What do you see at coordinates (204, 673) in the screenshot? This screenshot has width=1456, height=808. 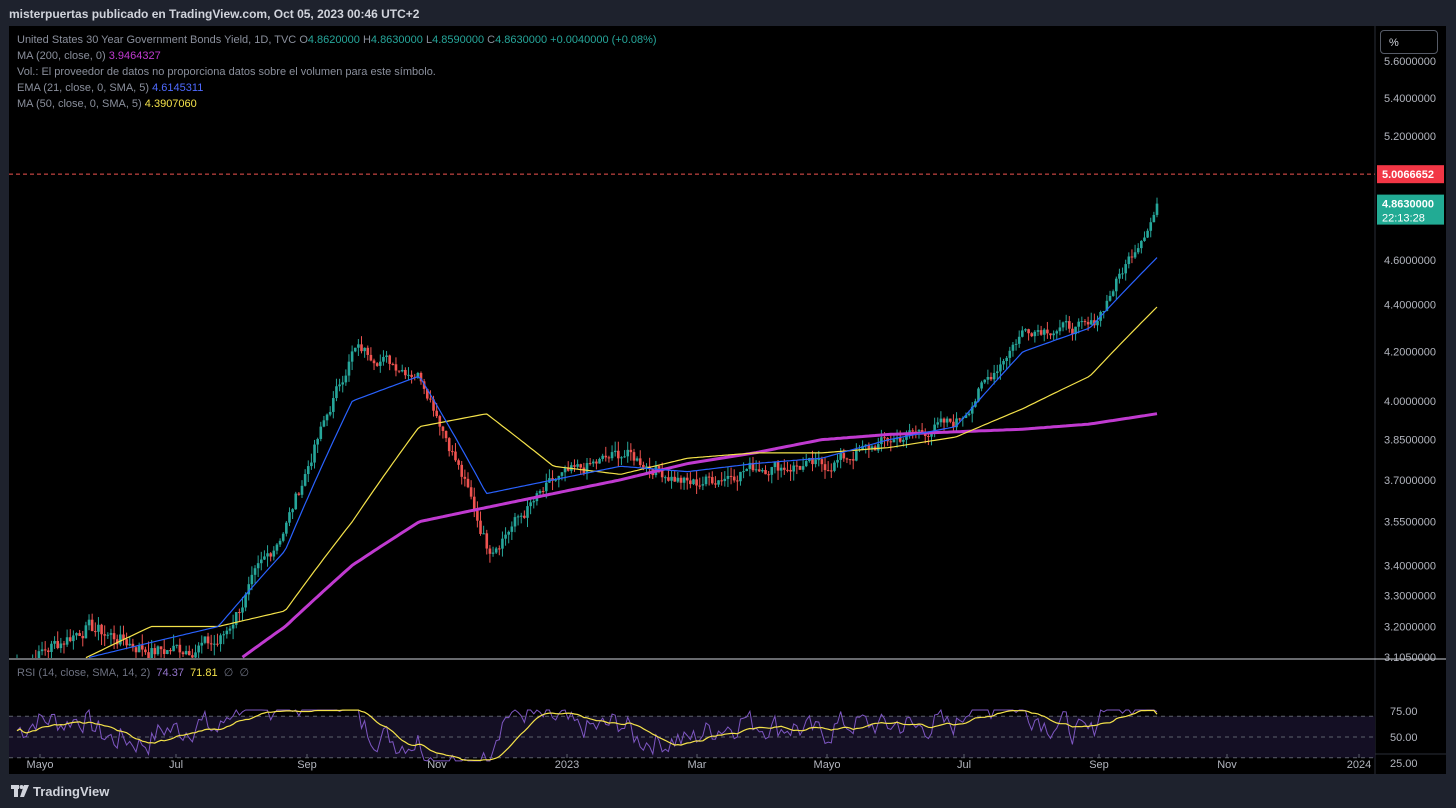 I see `rsi-ma-value: 71.81` at bounding box center [204, 673].